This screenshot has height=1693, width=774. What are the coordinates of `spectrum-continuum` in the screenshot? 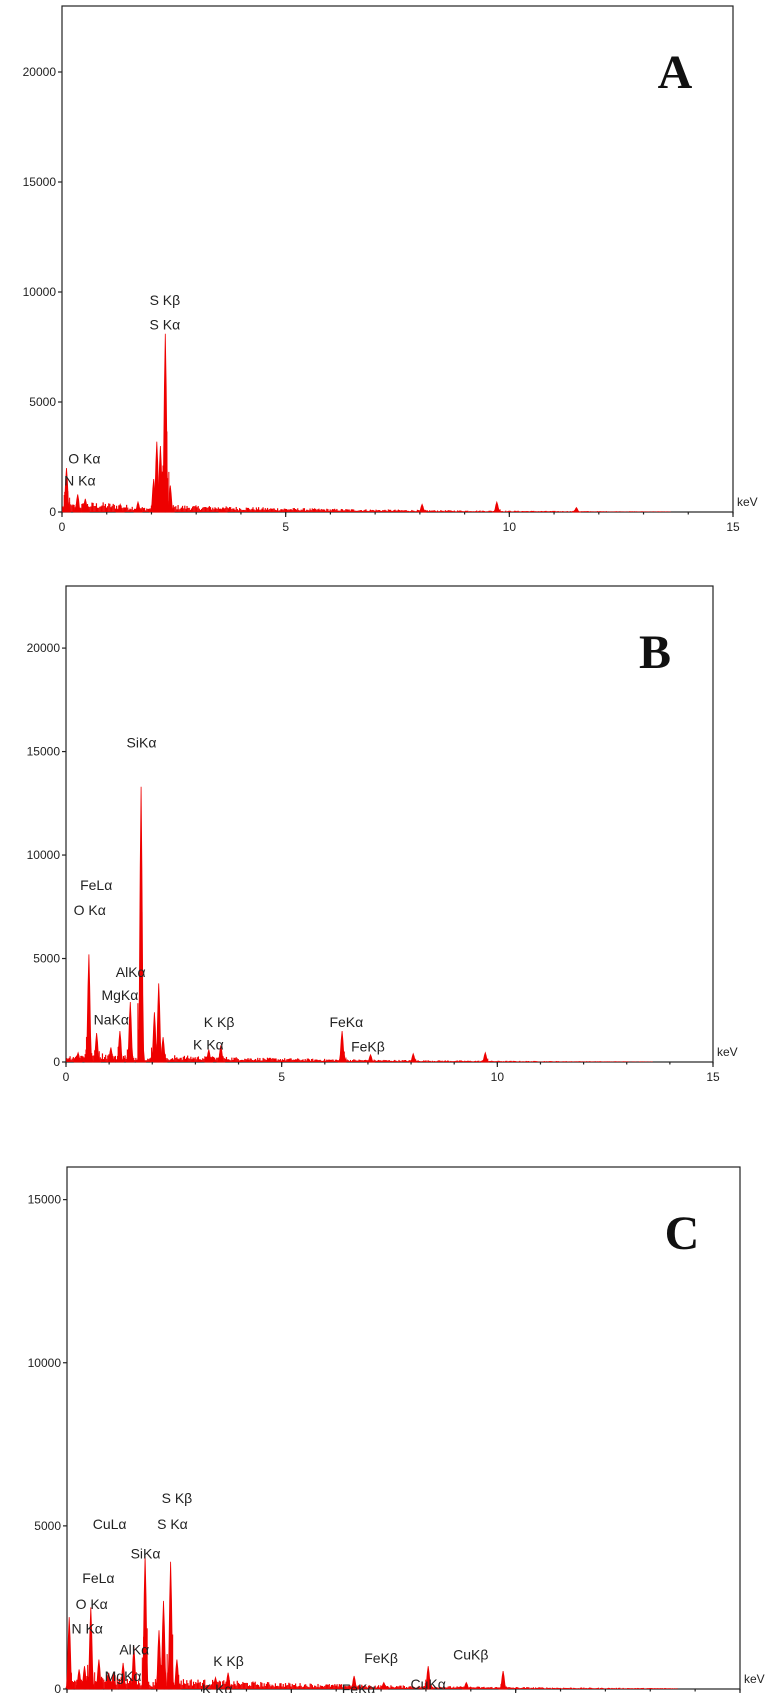 It's located at (366, 507).